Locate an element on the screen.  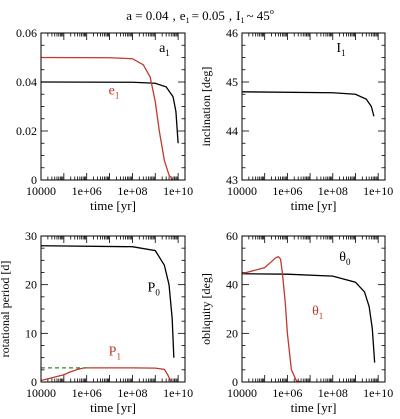
y-tick-label: 10 is located at coordinates (31, 333).